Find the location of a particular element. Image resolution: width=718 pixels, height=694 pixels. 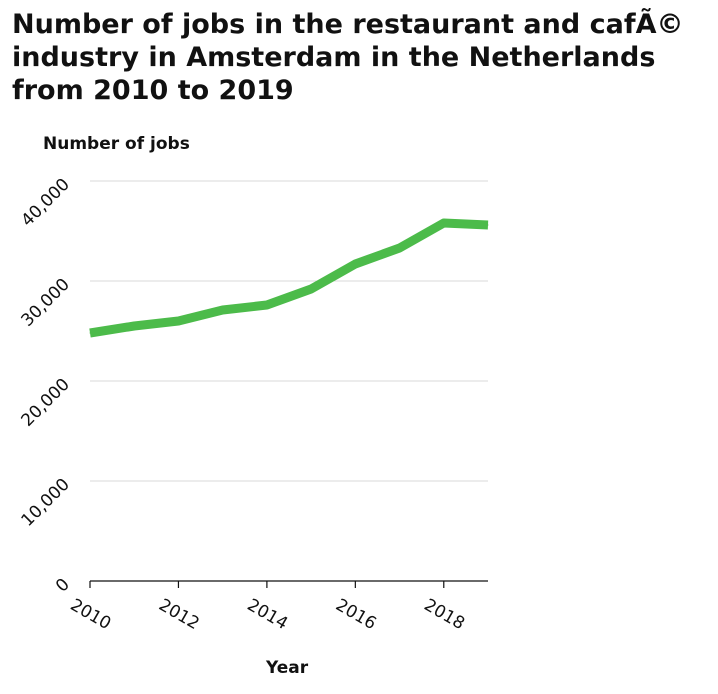

x-tick-label: 2012 is located at coordinates (178, 614).